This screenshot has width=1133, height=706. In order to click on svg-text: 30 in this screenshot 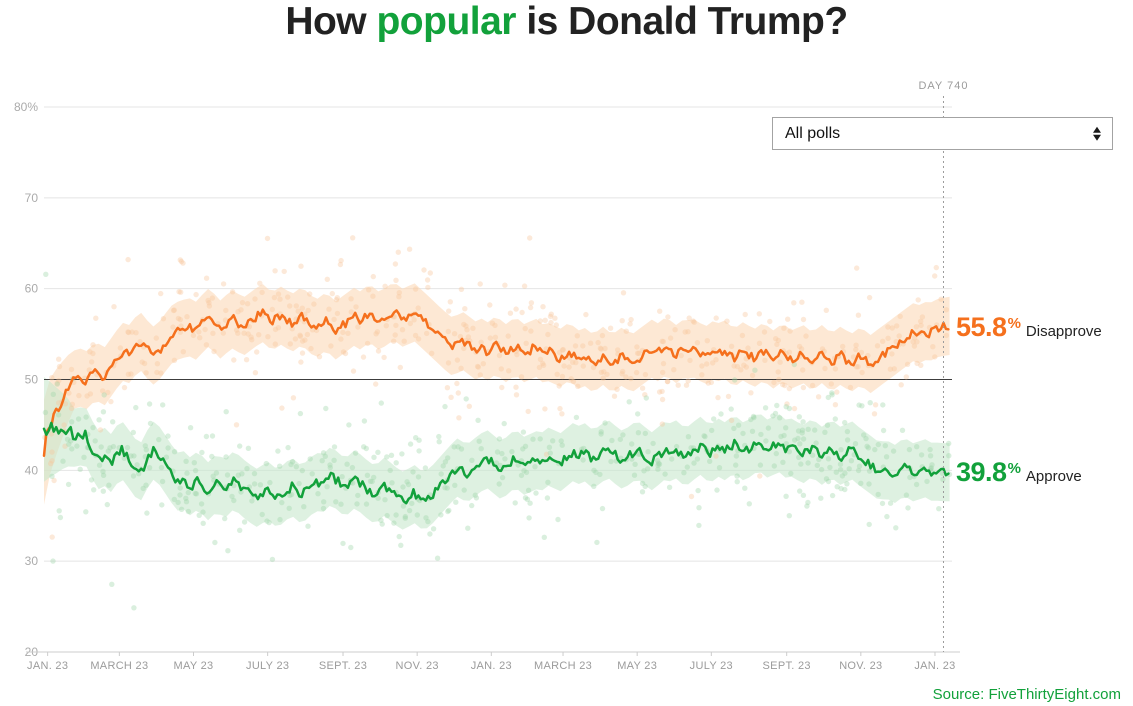, I will do `click(32, 561)`.